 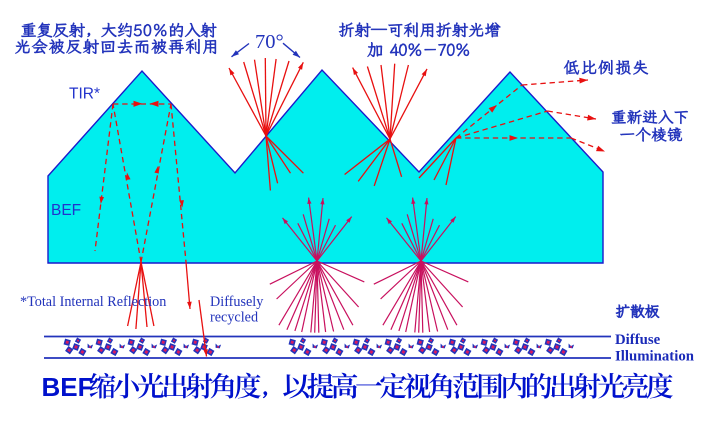 I want to click on svg-text: Diffusely, so click(x=237, y=302).